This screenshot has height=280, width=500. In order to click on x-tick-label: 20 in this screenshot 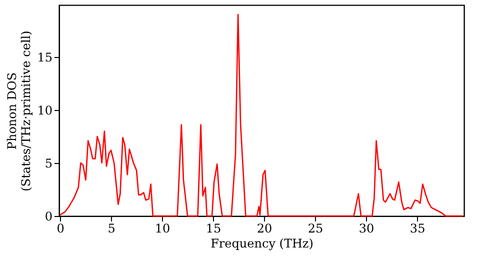, I will do `click(264, 229)`.